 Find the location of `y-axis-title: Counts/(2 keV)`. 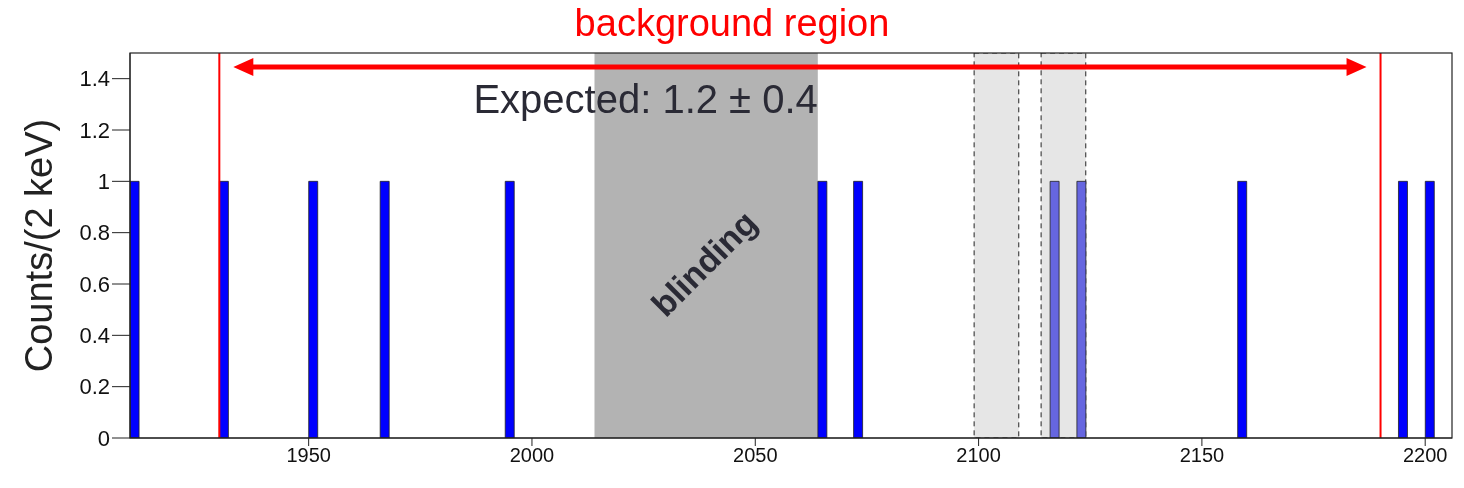

y-axis-title: Counts/(2 keV) is located at coordinates (39, 245).